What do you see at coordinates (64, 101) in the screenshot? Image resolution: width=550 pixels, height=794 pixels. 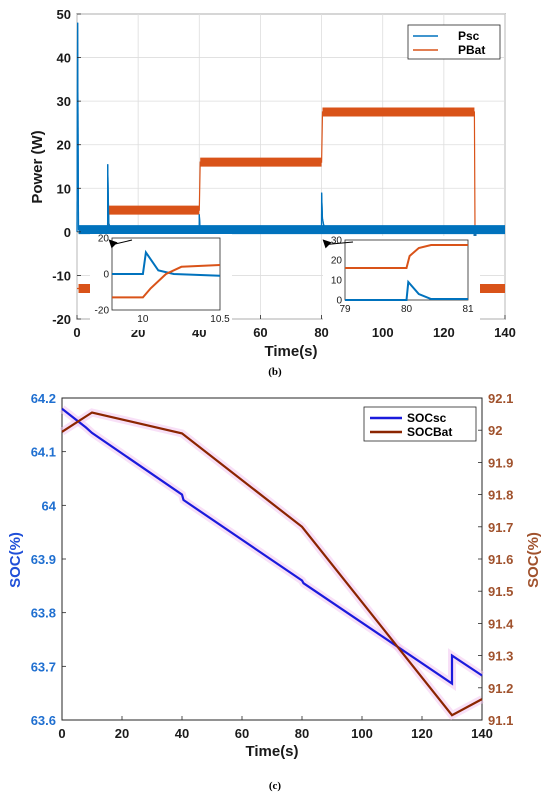 I see `y-tick-label: 30` at bounding box center [64, 101].